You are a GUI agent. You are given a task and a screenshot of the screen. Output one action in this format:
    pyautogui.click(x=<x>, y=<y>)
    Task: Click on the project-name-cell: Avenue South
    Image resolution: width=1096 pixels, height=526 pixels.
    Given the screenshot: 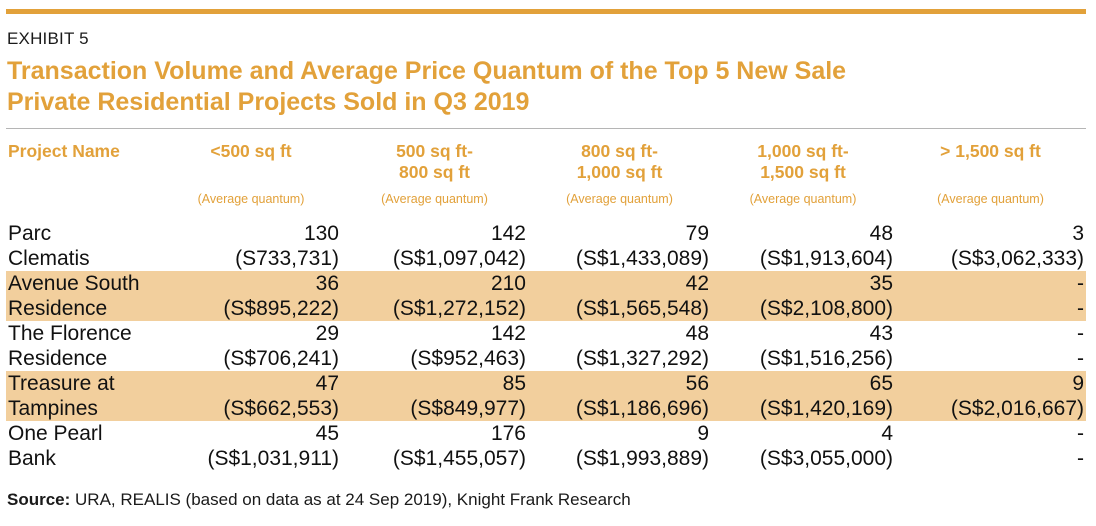 What is the action you would take?
    pyautogui.click(x=83, y=283)
    